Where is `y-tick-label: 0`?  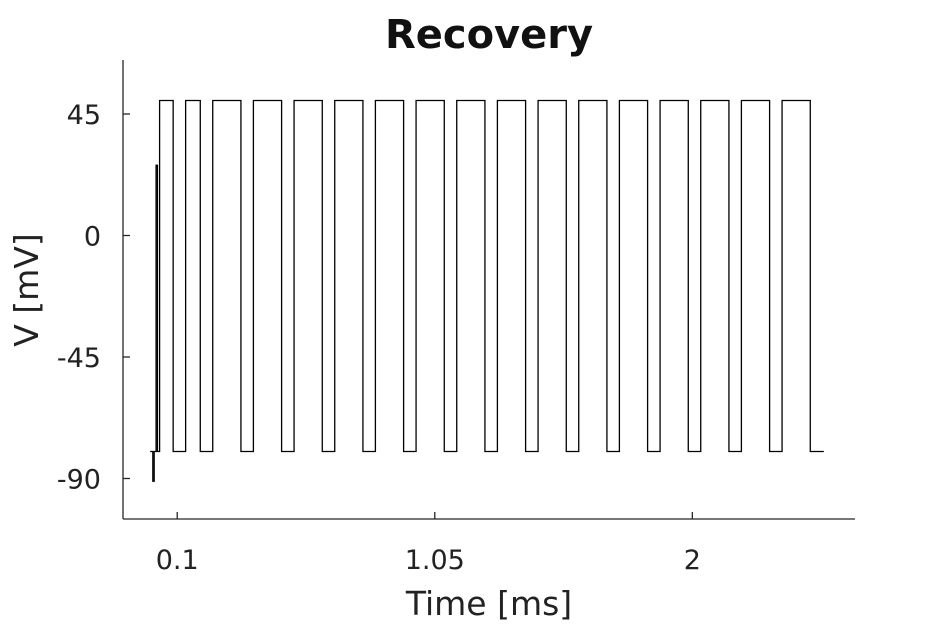 y-tick-label: 0 is located at coordinates (92, 237).